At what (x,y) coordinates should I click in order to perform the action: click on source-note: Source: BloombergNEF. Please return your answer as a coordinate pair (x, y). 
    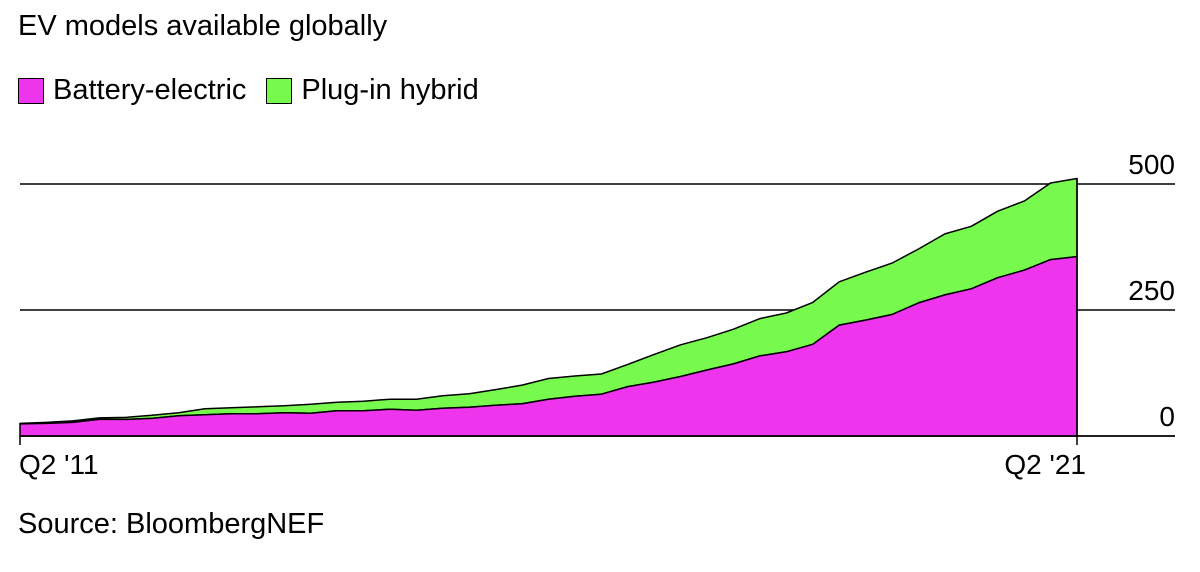
    Looking at the image, I should click on (171, 524).